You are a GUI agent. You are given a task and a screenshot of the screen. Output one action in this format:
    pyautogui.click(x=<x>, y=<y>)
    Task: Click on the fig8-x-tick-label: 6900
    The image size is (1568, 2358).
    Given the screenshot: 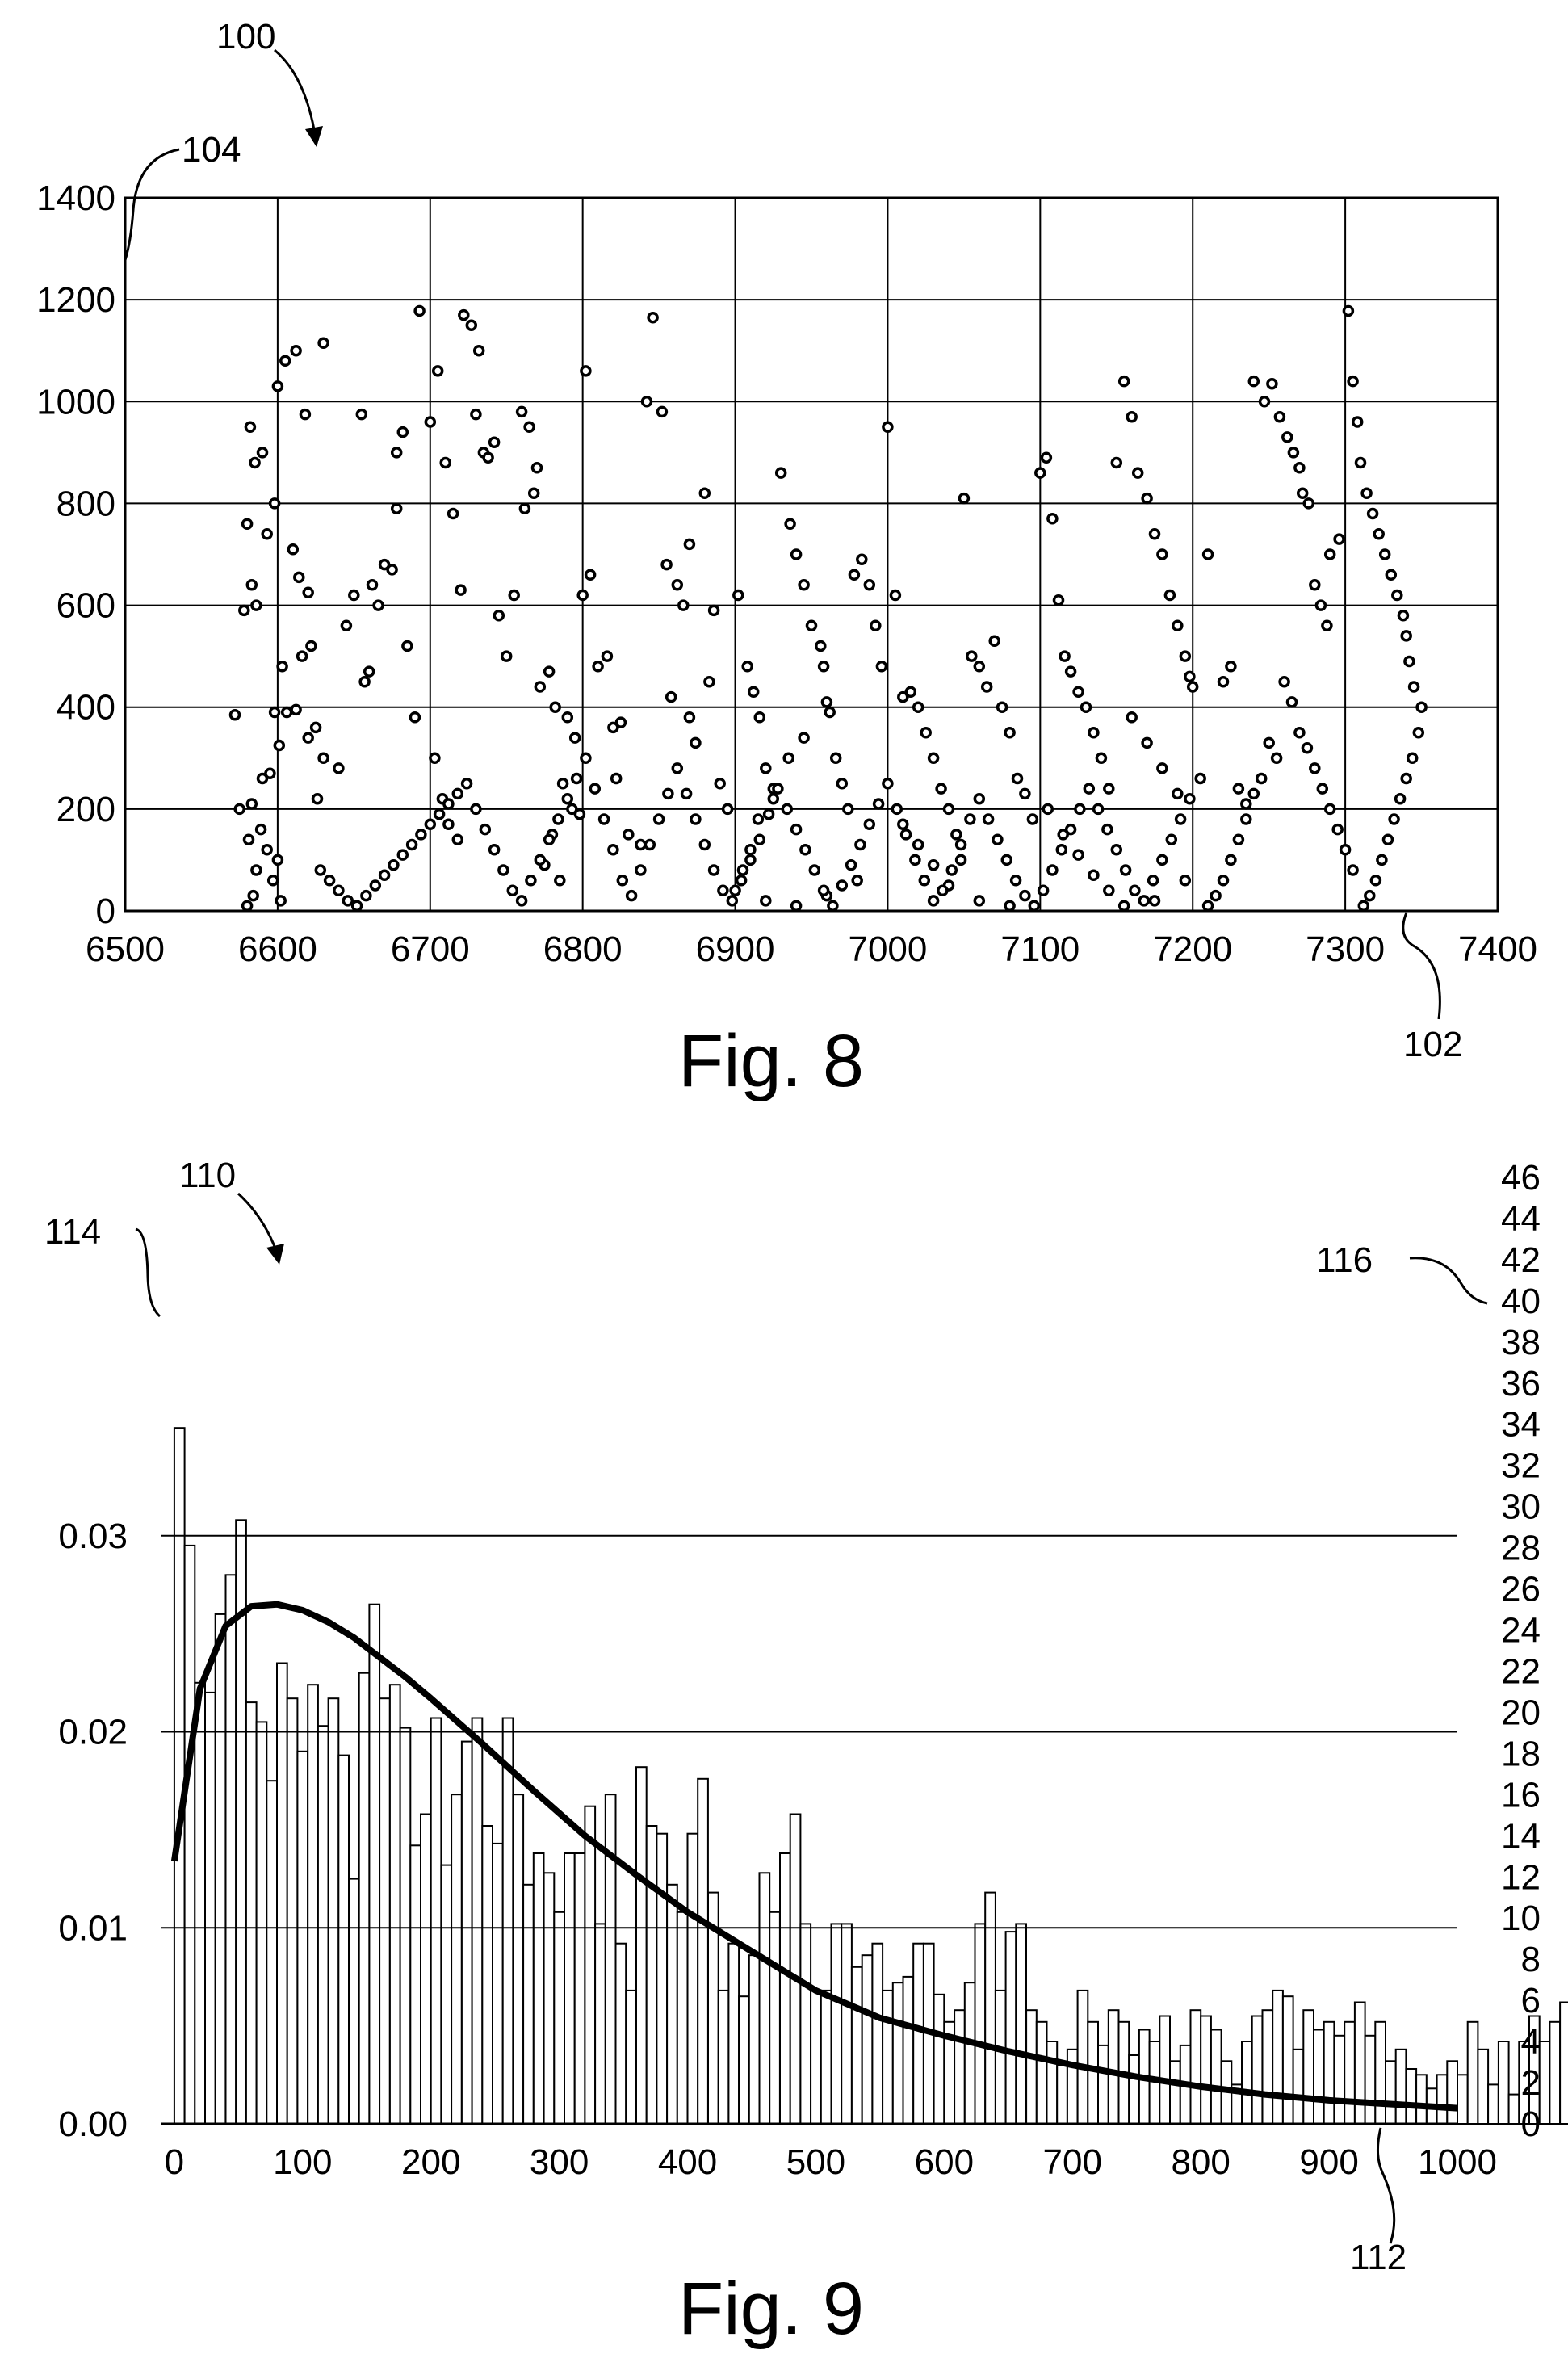 What is the action you would take?
    pyautogui.click(x=735, y=949)
    